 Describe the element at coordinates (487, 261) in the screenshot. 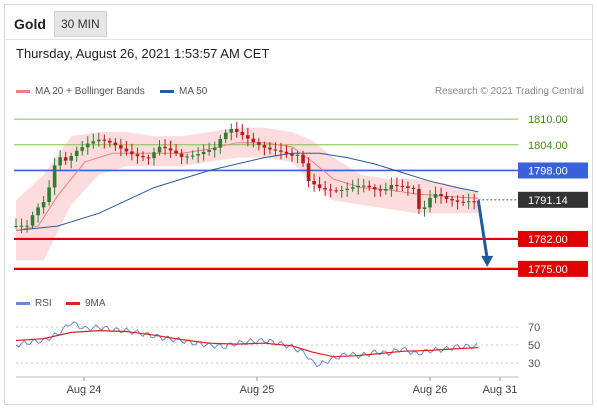

I see `forecast-arrow-head` at that location.